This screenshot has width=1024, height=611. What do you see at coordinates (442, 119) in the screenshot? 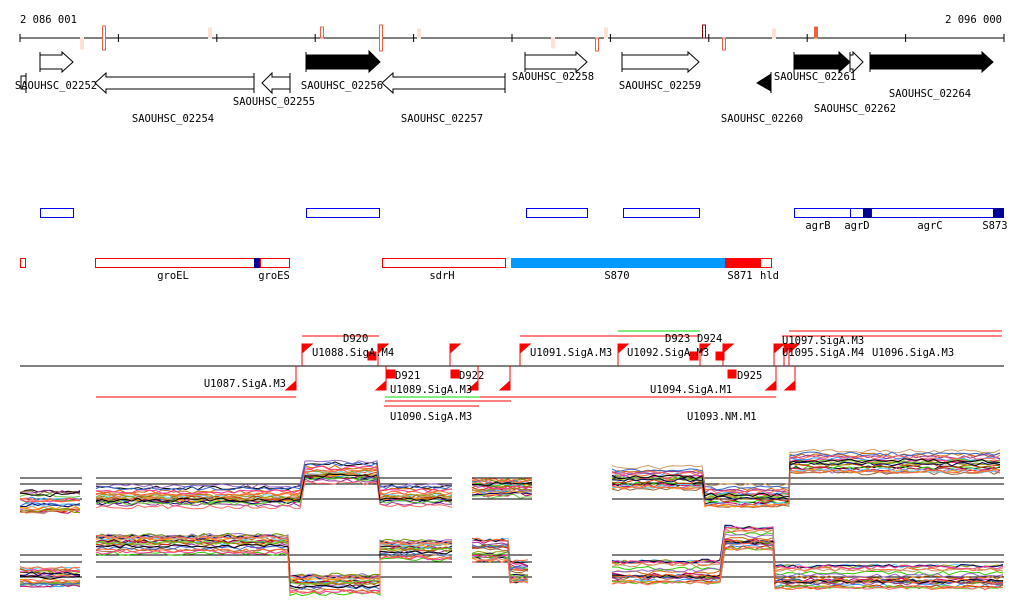
I see `gene-label: SAOUHSC_02257` at bounding box center [442, 119].